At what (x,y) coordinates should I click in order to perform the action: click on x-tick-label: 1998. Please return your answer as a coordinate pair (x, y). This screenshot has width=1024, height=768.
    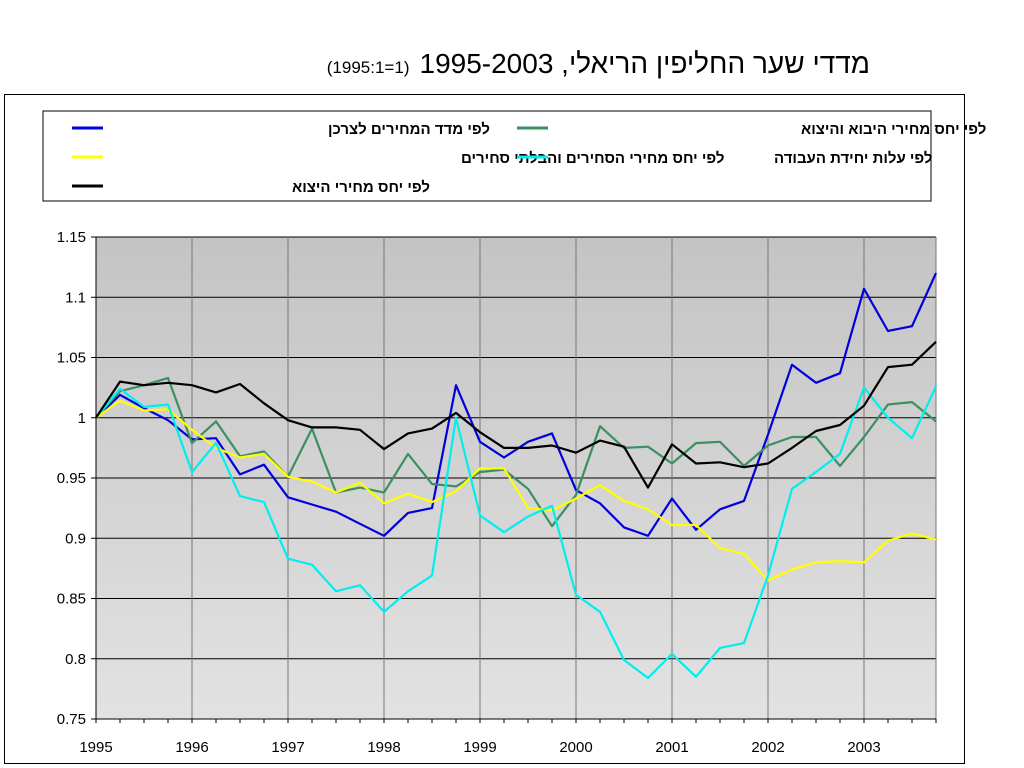
    Looking at the image, I should click on (383, 747).